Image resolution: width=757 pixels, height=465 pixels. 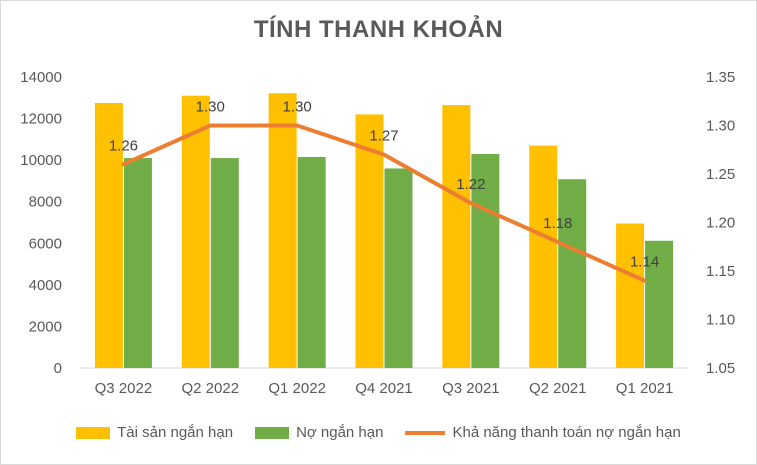 I want to click on y-tick-label: 10000, so click(x=41, y=160).